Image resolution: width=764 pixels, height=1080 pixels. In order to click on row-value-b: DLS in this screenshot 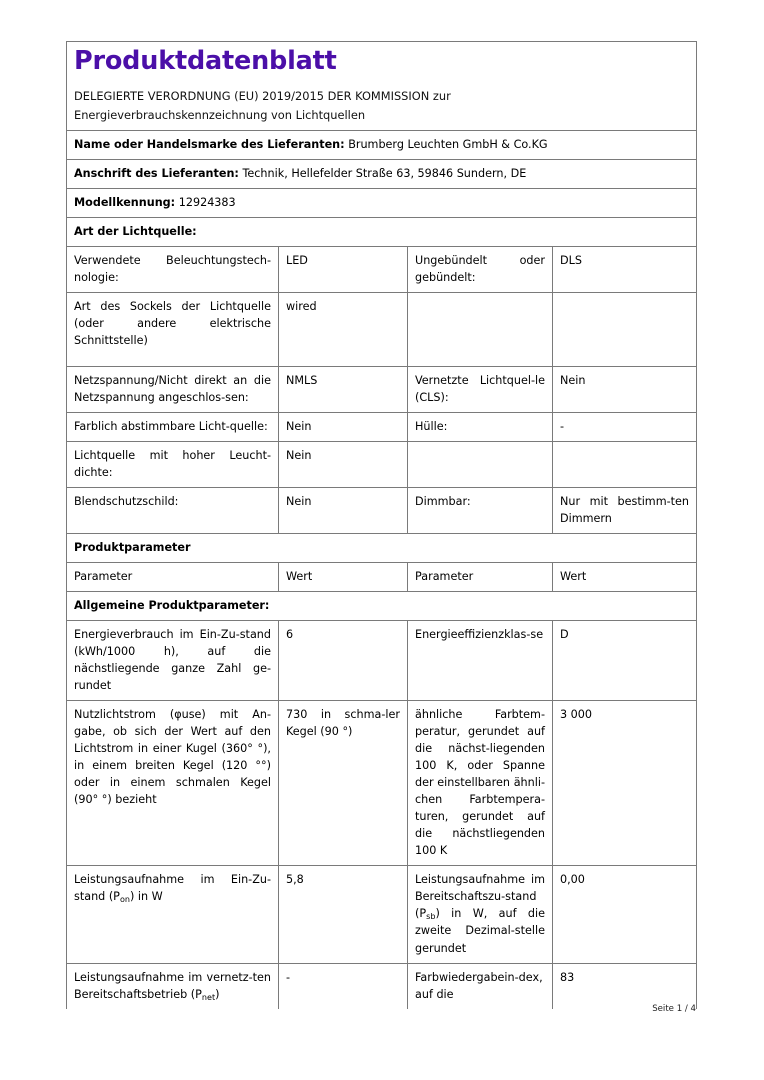, I will do `click(624, 270)`.